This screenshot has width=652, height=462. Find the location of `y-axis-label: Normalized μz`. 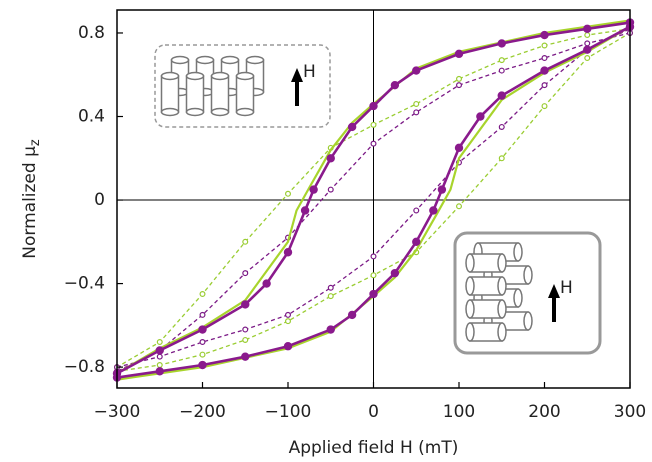

y-axis-label: Normalized μz is located at coordinates (31, 199).